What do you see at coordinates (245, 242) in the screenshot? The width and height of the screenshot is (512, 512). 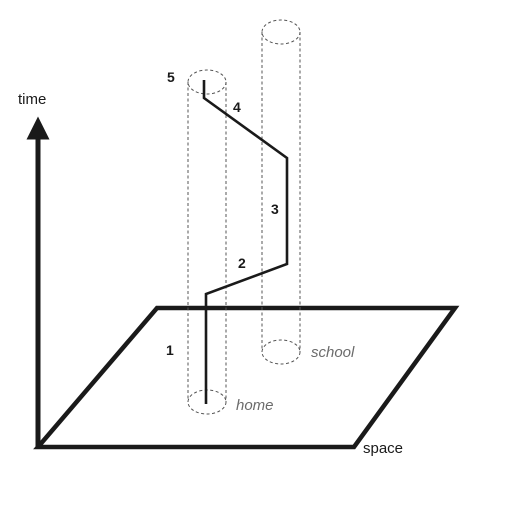 I see `space-time-path` at bounding box center [245, 242].